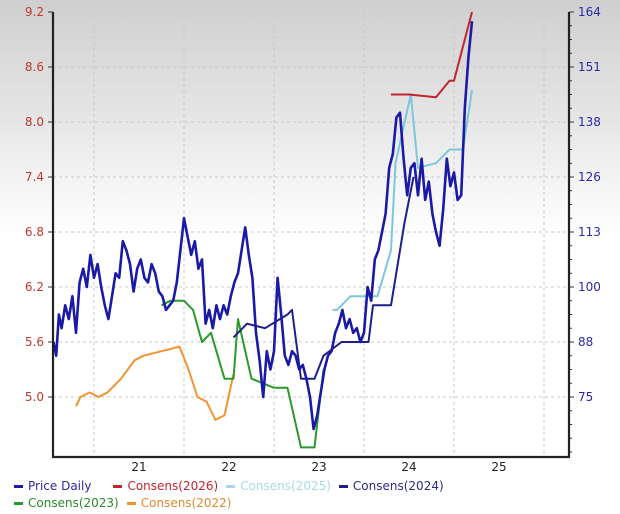 Image resolution: width=620 pixels, height=514 pixels. Describe the element at coordinates (318, 467) in the screenshot. I see `x-tick-label: 23` at that location.